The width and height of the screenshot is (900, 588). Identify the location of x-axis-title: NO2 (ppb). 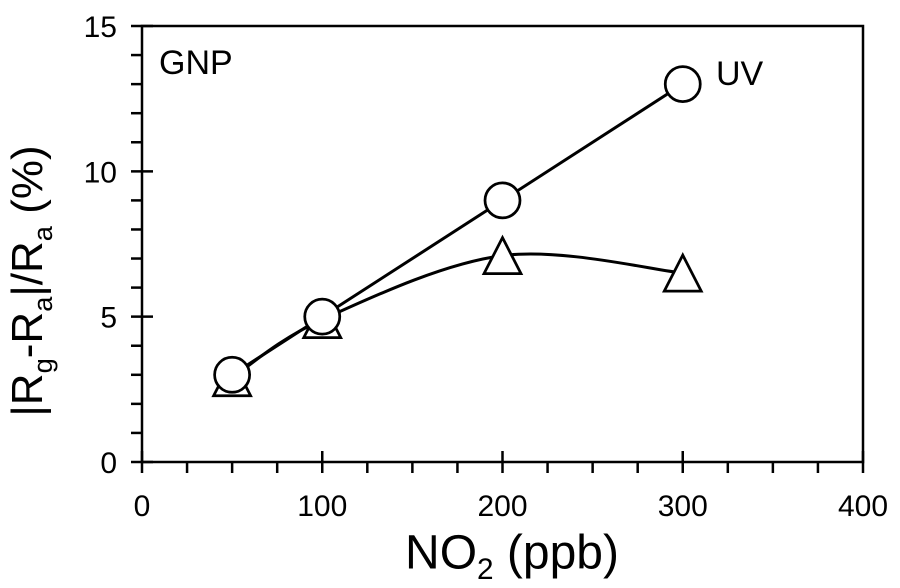
(512, 556).